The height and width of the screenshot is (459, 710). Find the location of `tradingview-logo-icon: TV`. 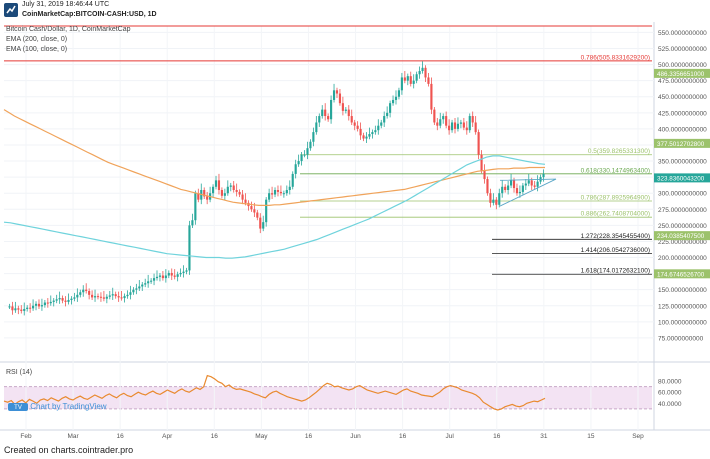

tradingview-logo-icon: TV is located at coordinates (18, 406).